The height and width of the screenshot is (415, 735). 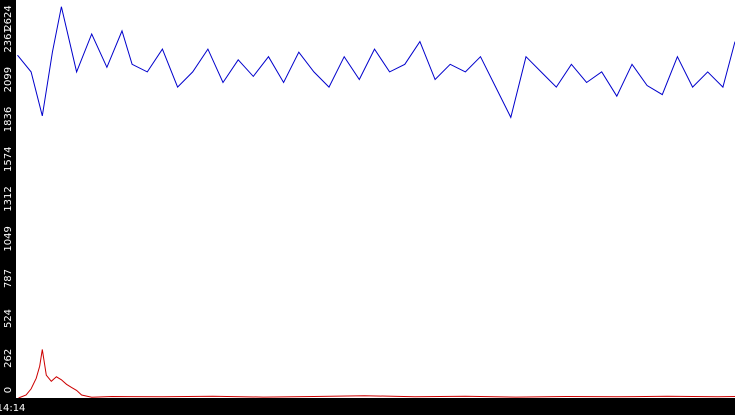 I want to click on y-tick-label: 2099, so click(x=8, y=79).